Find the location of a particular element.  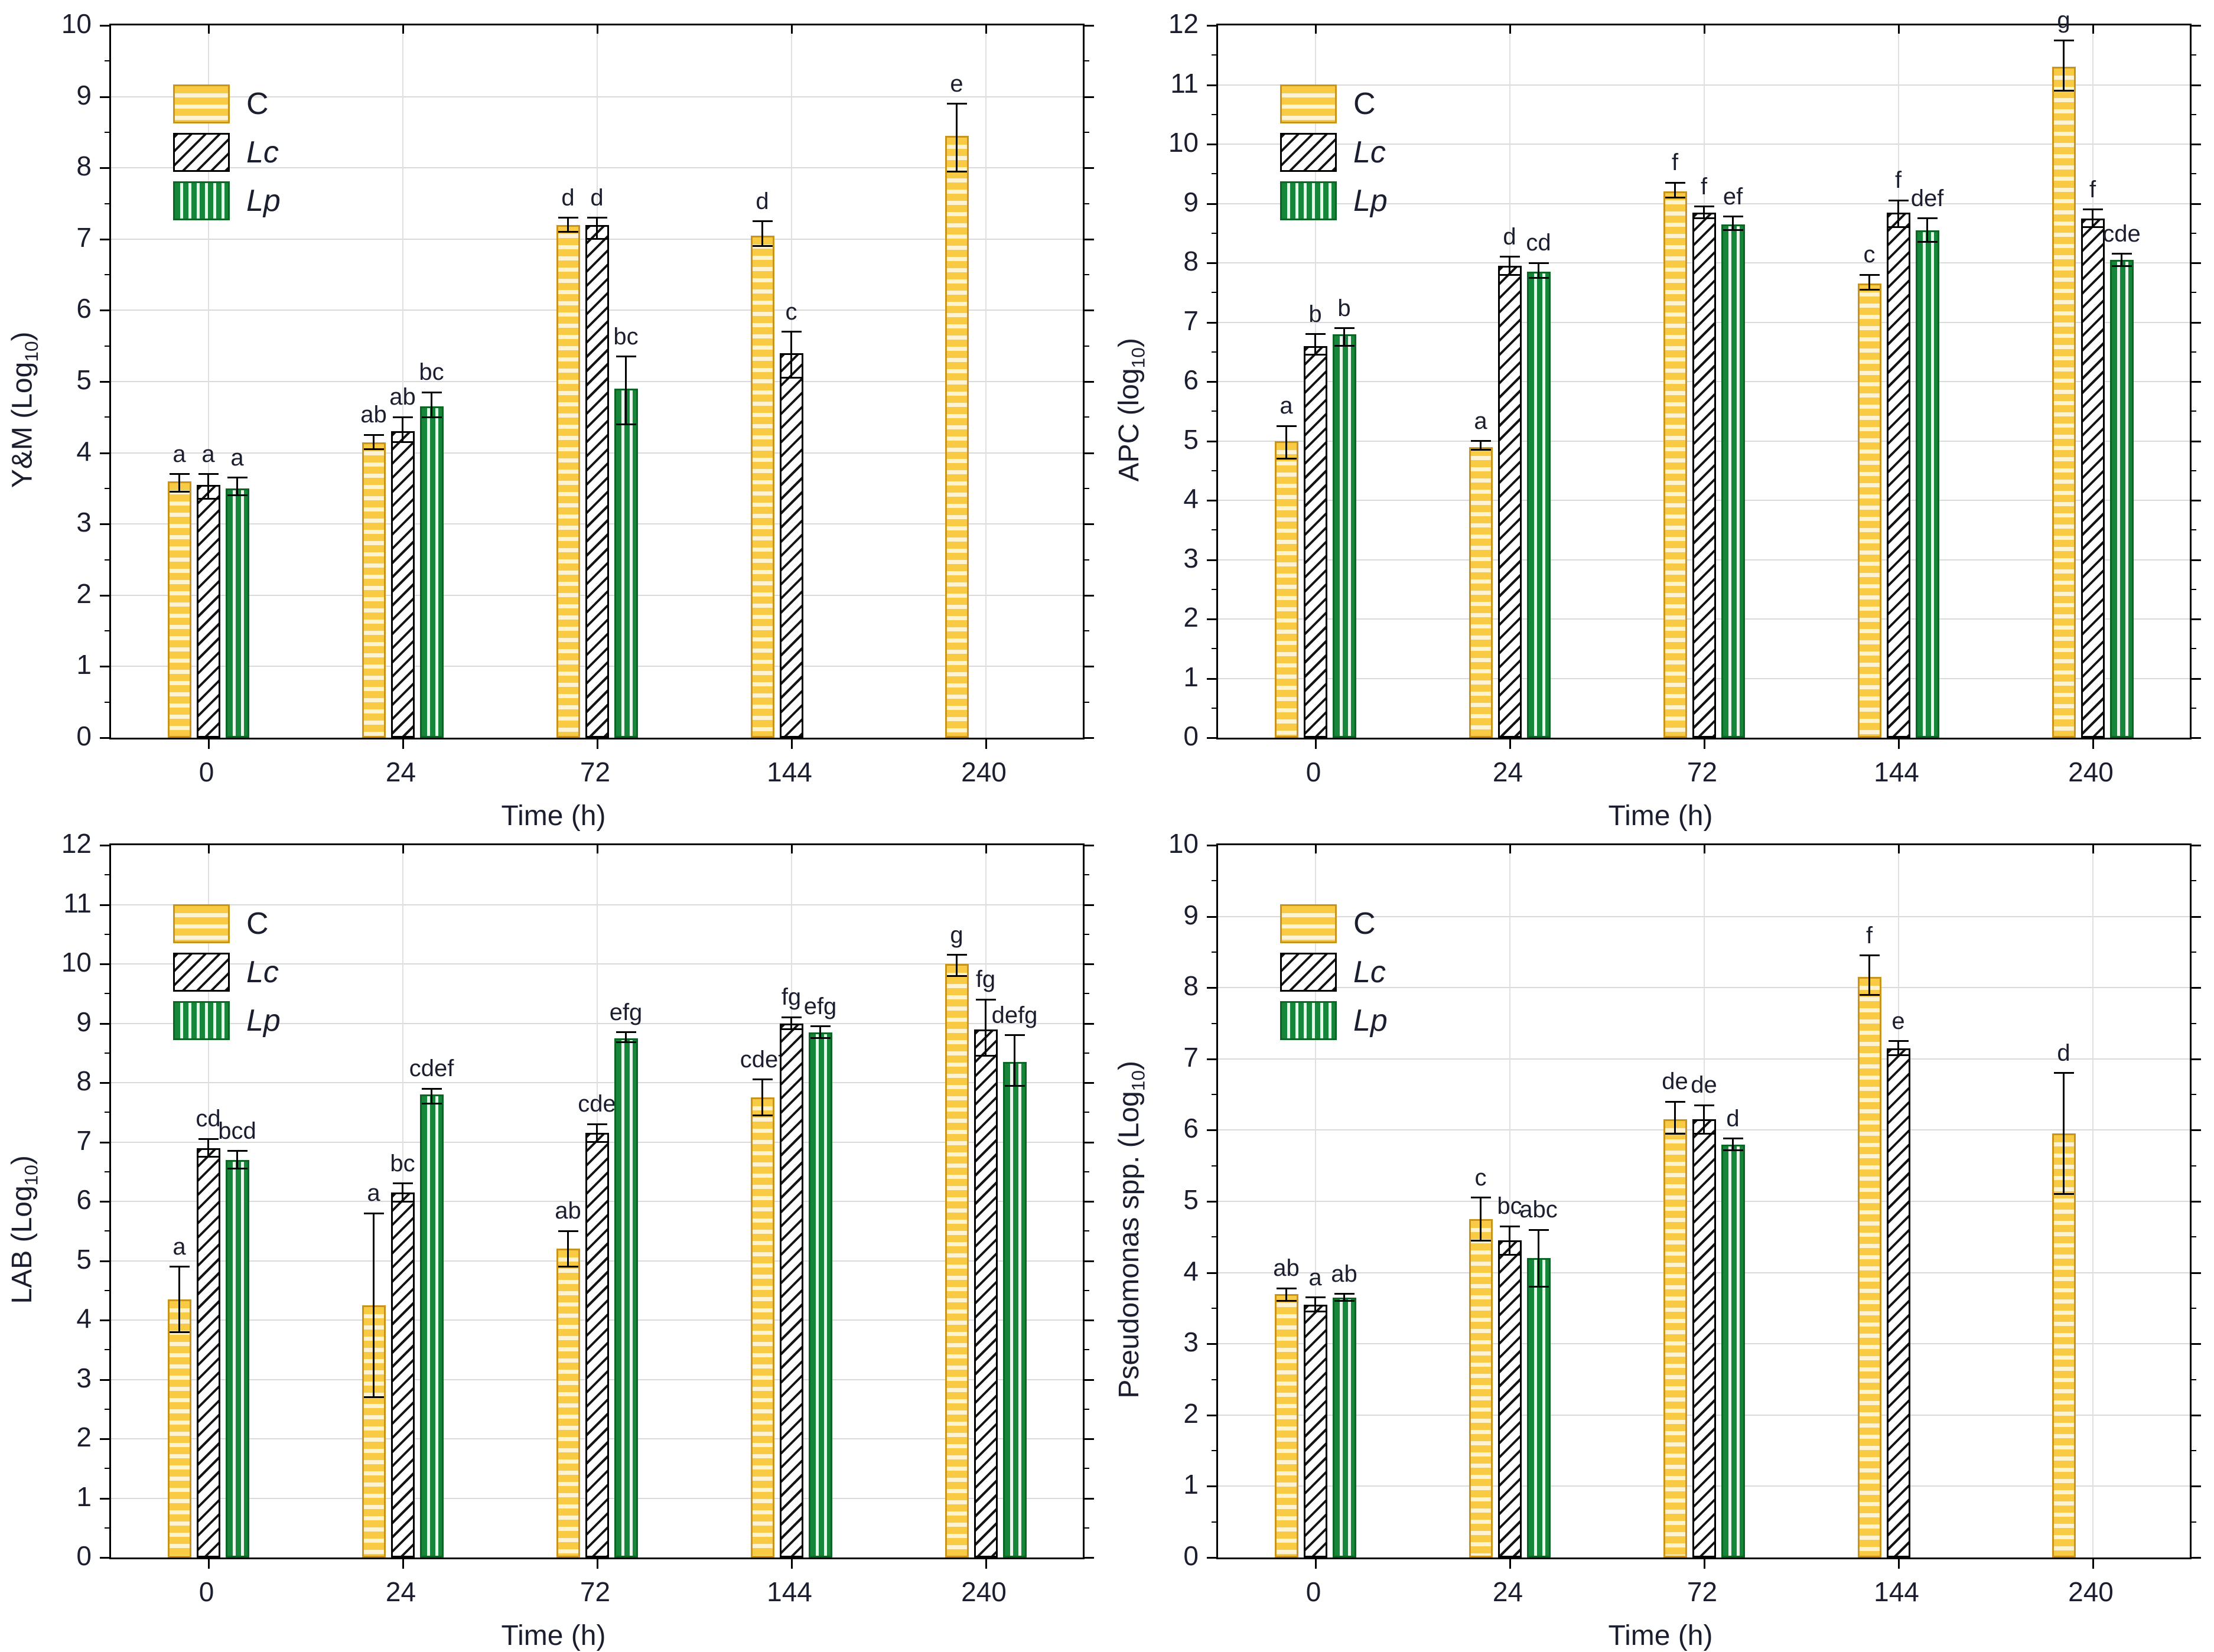

bar-lp-t144 is located at coordinates (820, 1294).